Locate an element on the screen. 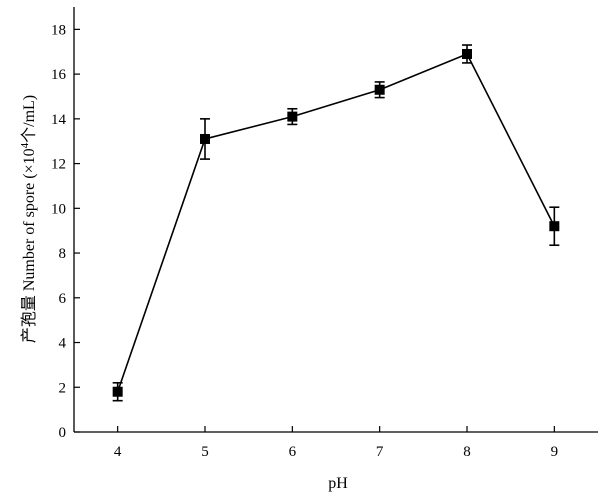  x-tick-label: 8 is located at coordinates (467, 452).